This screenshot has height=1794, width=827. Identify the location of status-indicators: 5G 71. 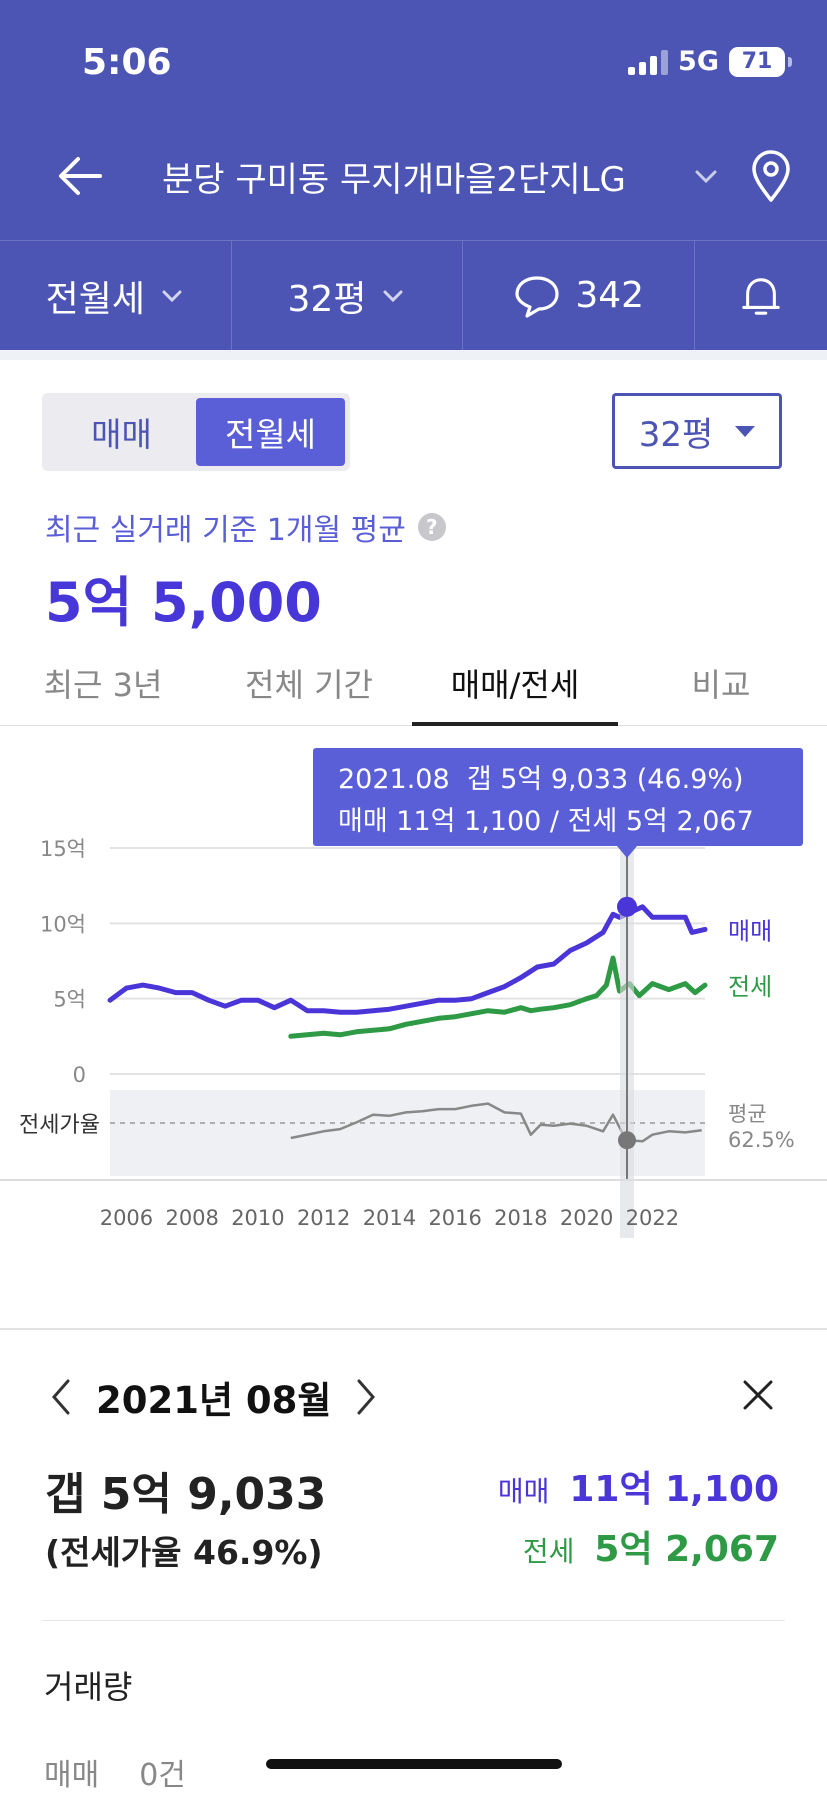
(710, 61).